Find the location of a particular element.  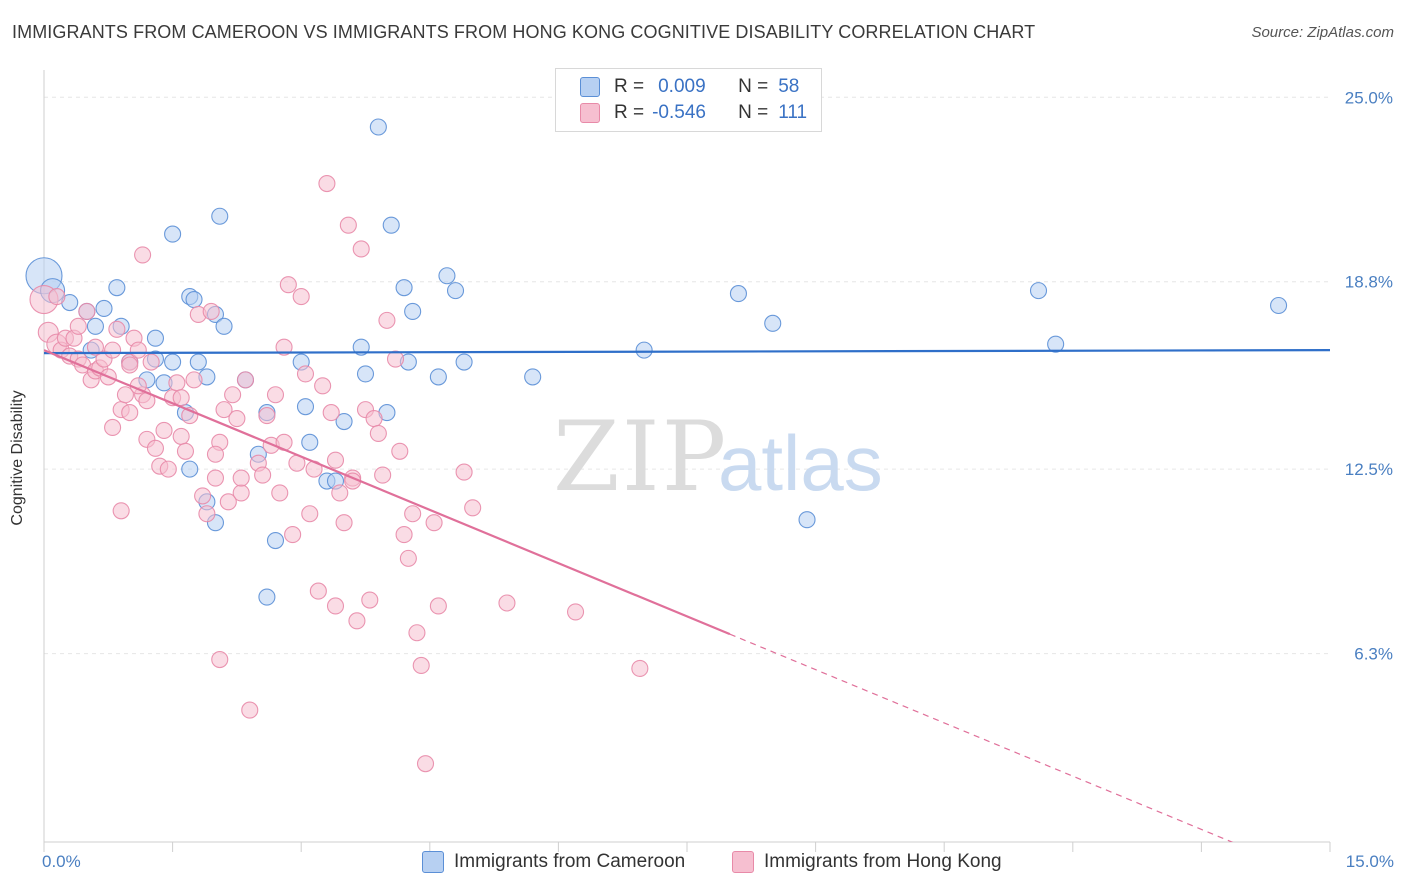

watermark-zip: ZIP is located at coordinates (640, 457).